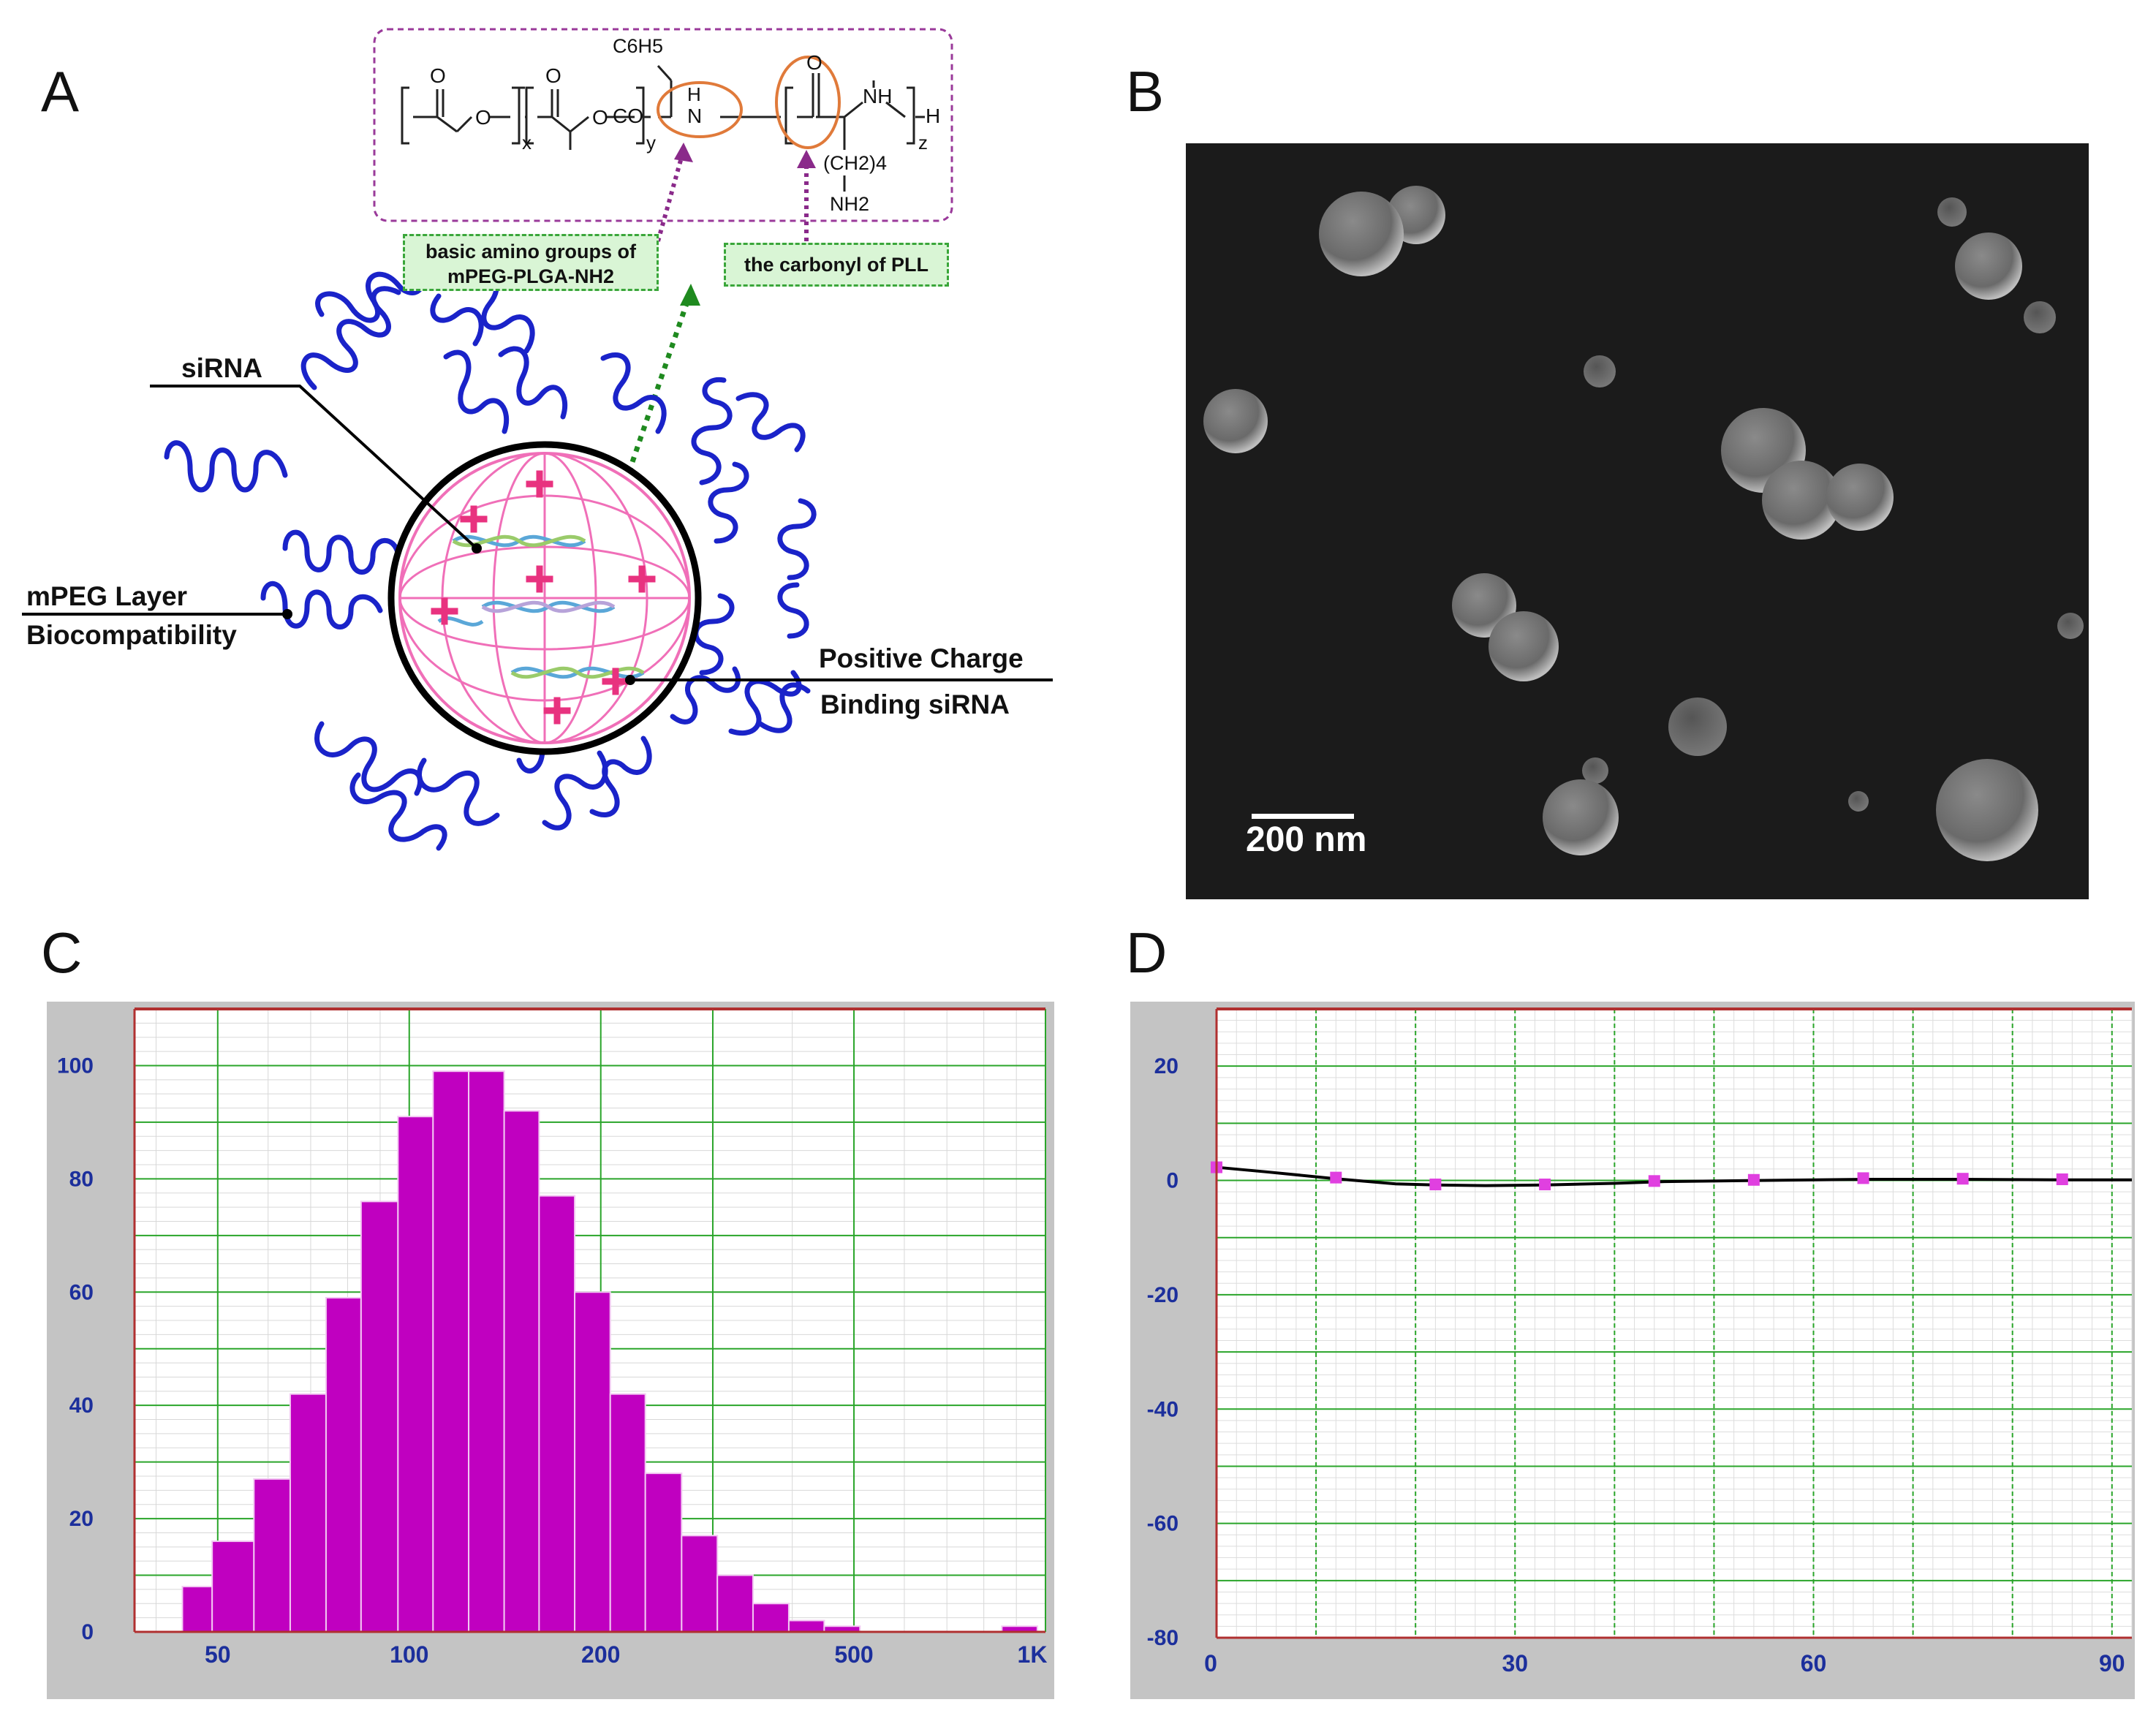  Describe the element at coordinates (1814, 1663) in the screenshot. I see `x-tick-label: 60` at that location.